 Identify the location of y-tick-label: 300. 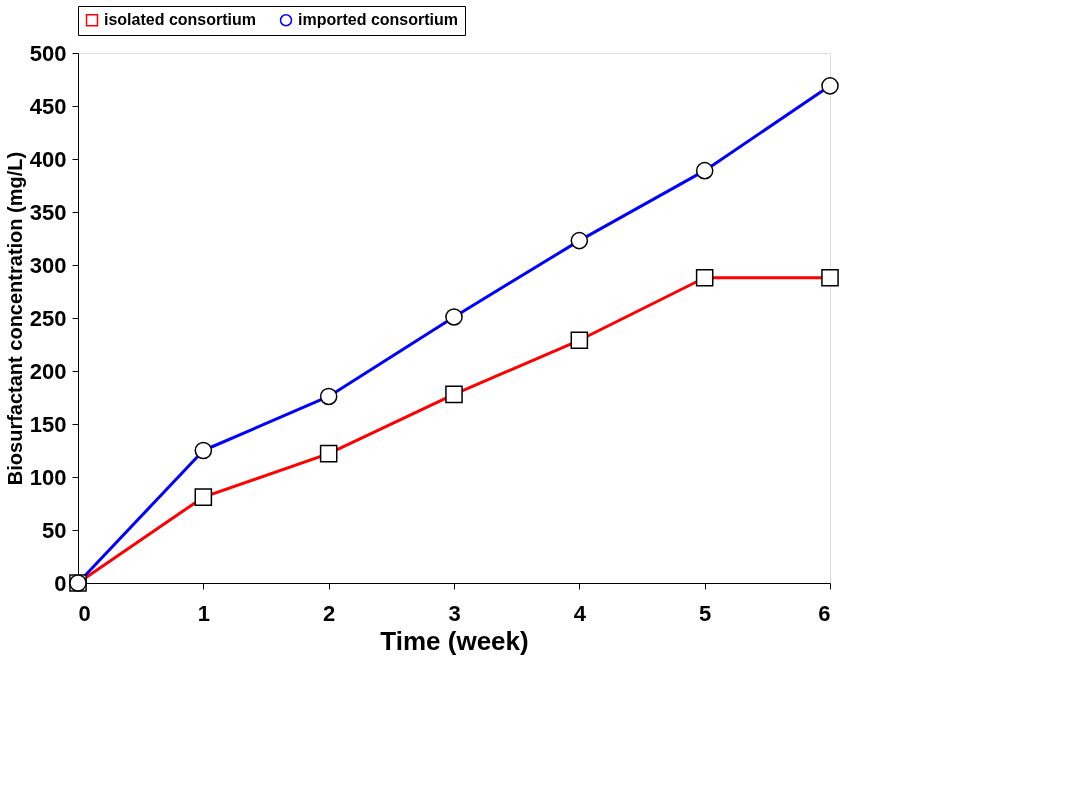
(48, 265).